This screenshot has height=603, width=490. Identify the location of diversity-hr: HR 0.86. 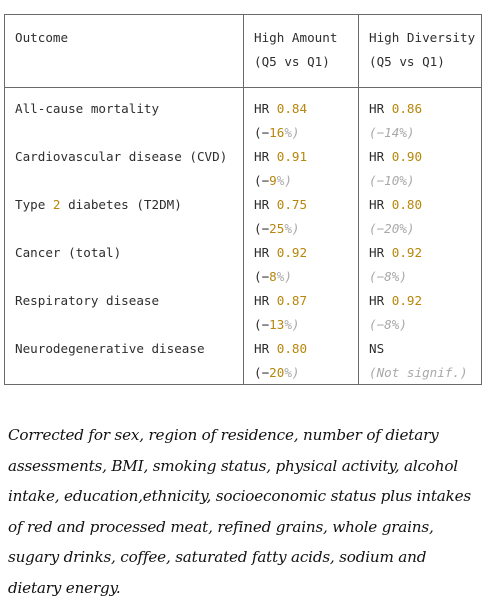
(395, 109).